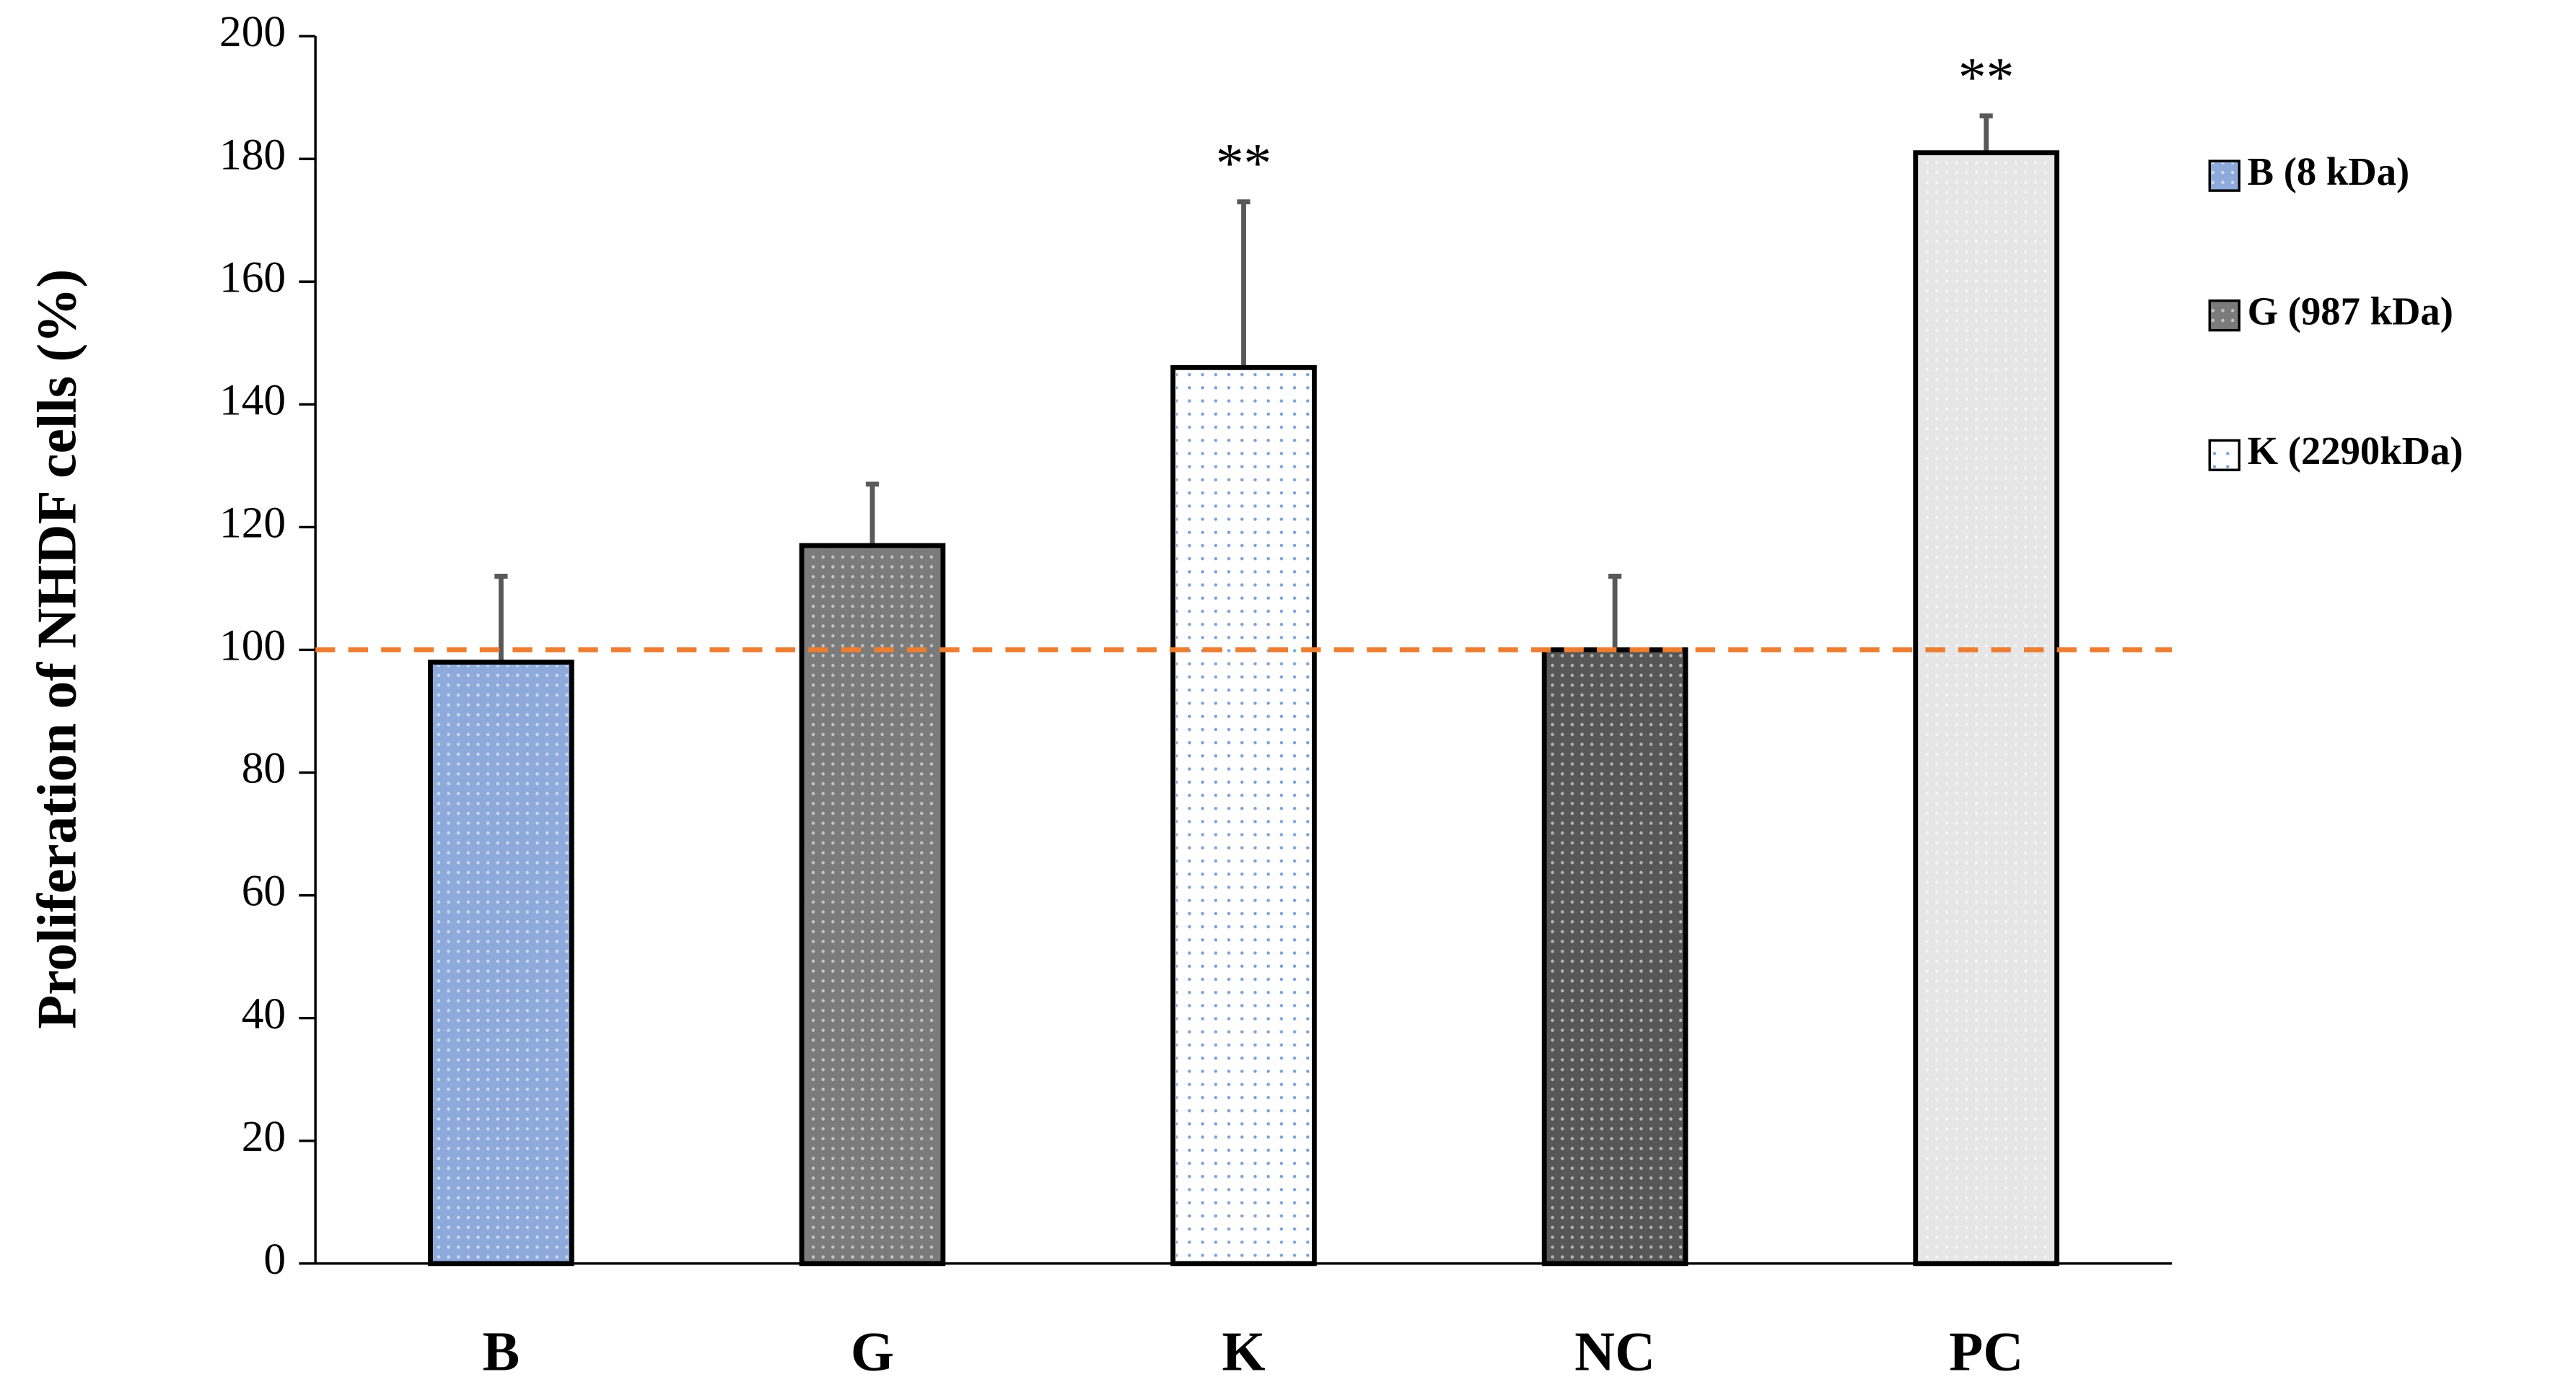 The height and width of the screenshot is (1395, 2576). I want to click on y-tick-label: 100, so click(252, 645).